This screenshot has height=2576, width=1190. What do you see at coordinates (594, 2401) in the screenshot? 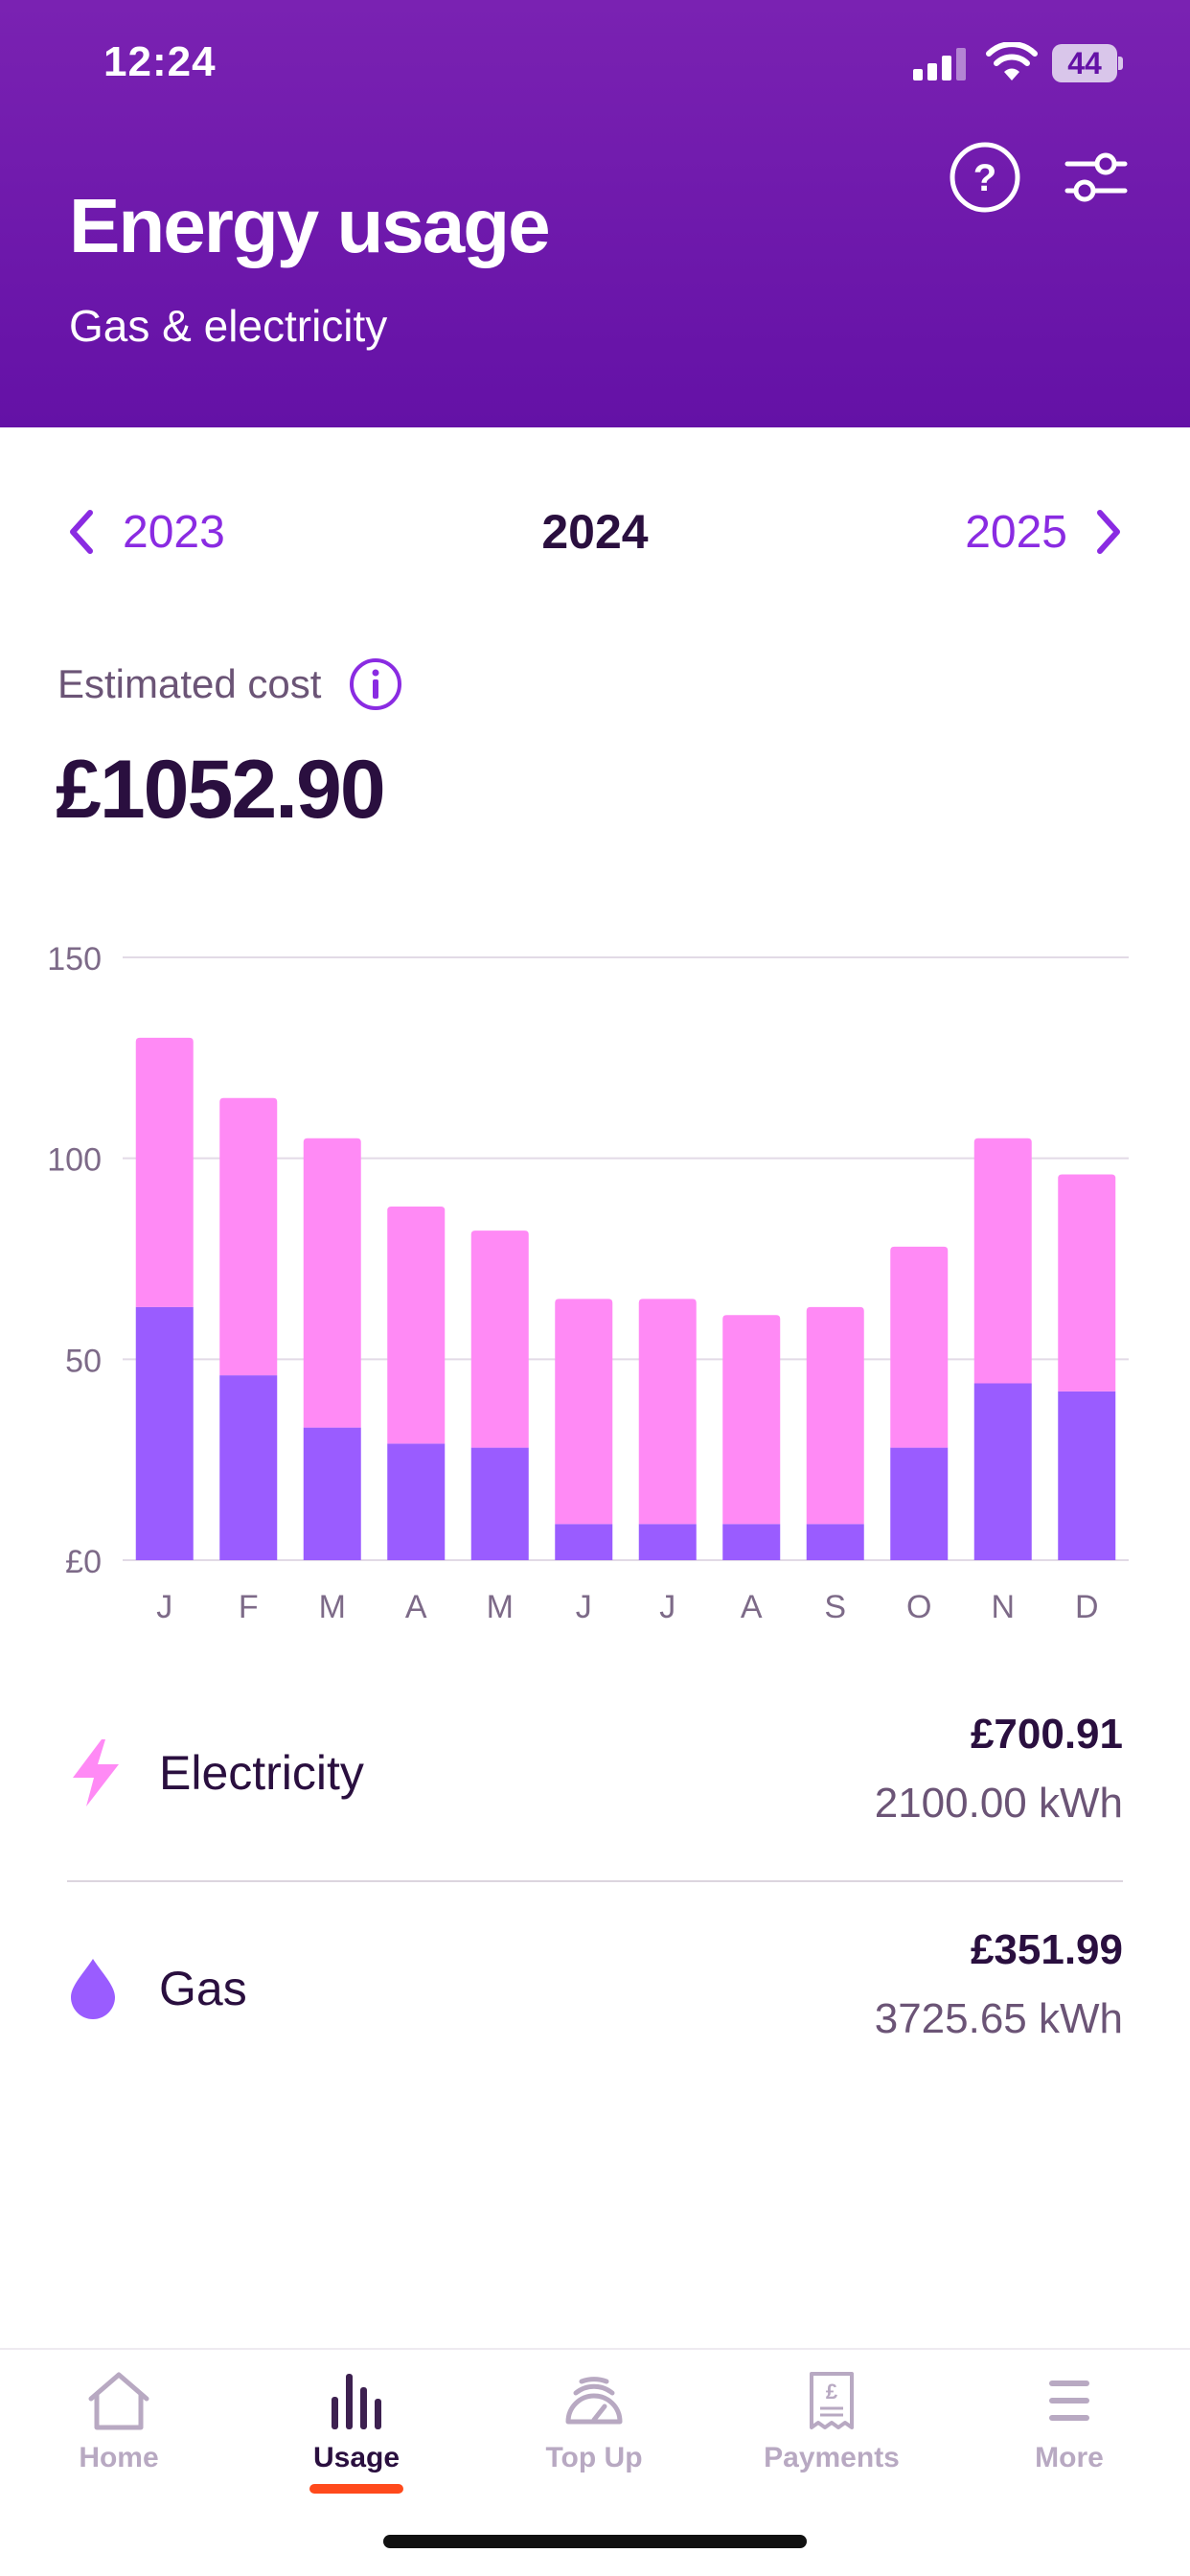
I see `gauge-icon` at bounding box center [594, 2401].